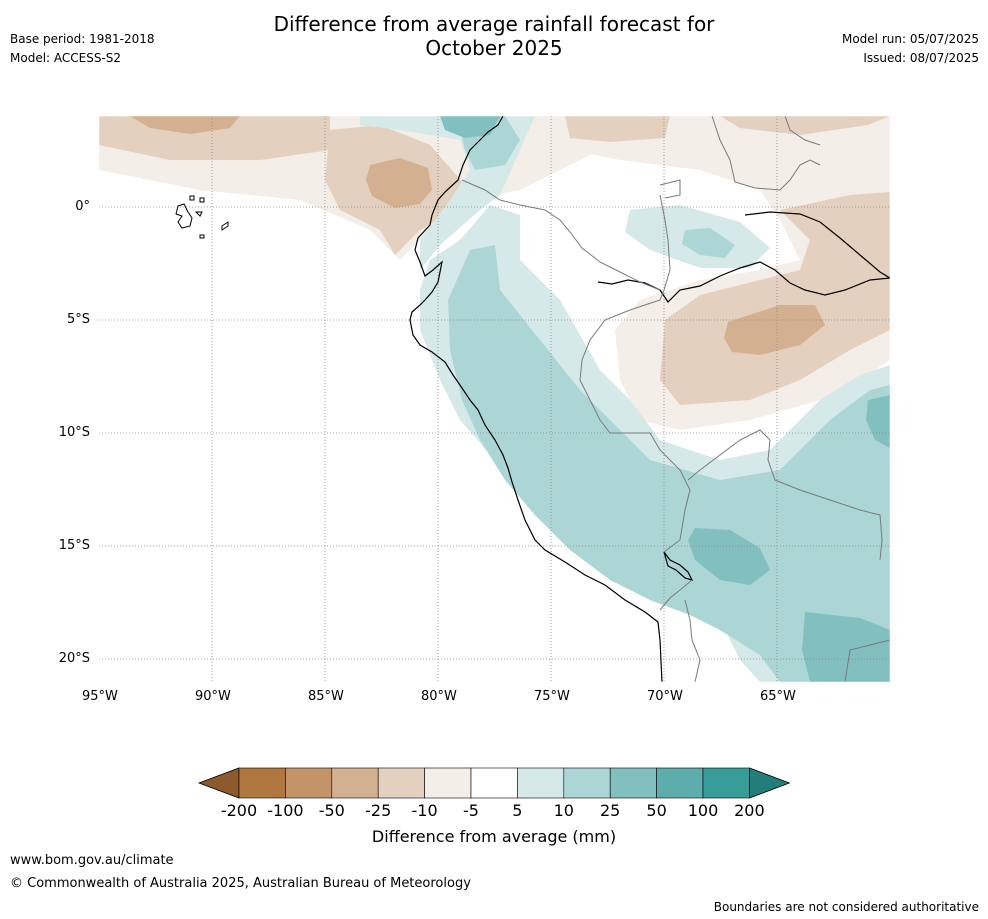 The image size is (988, 919). I want to click on dry-25-east, so click(774, 330).